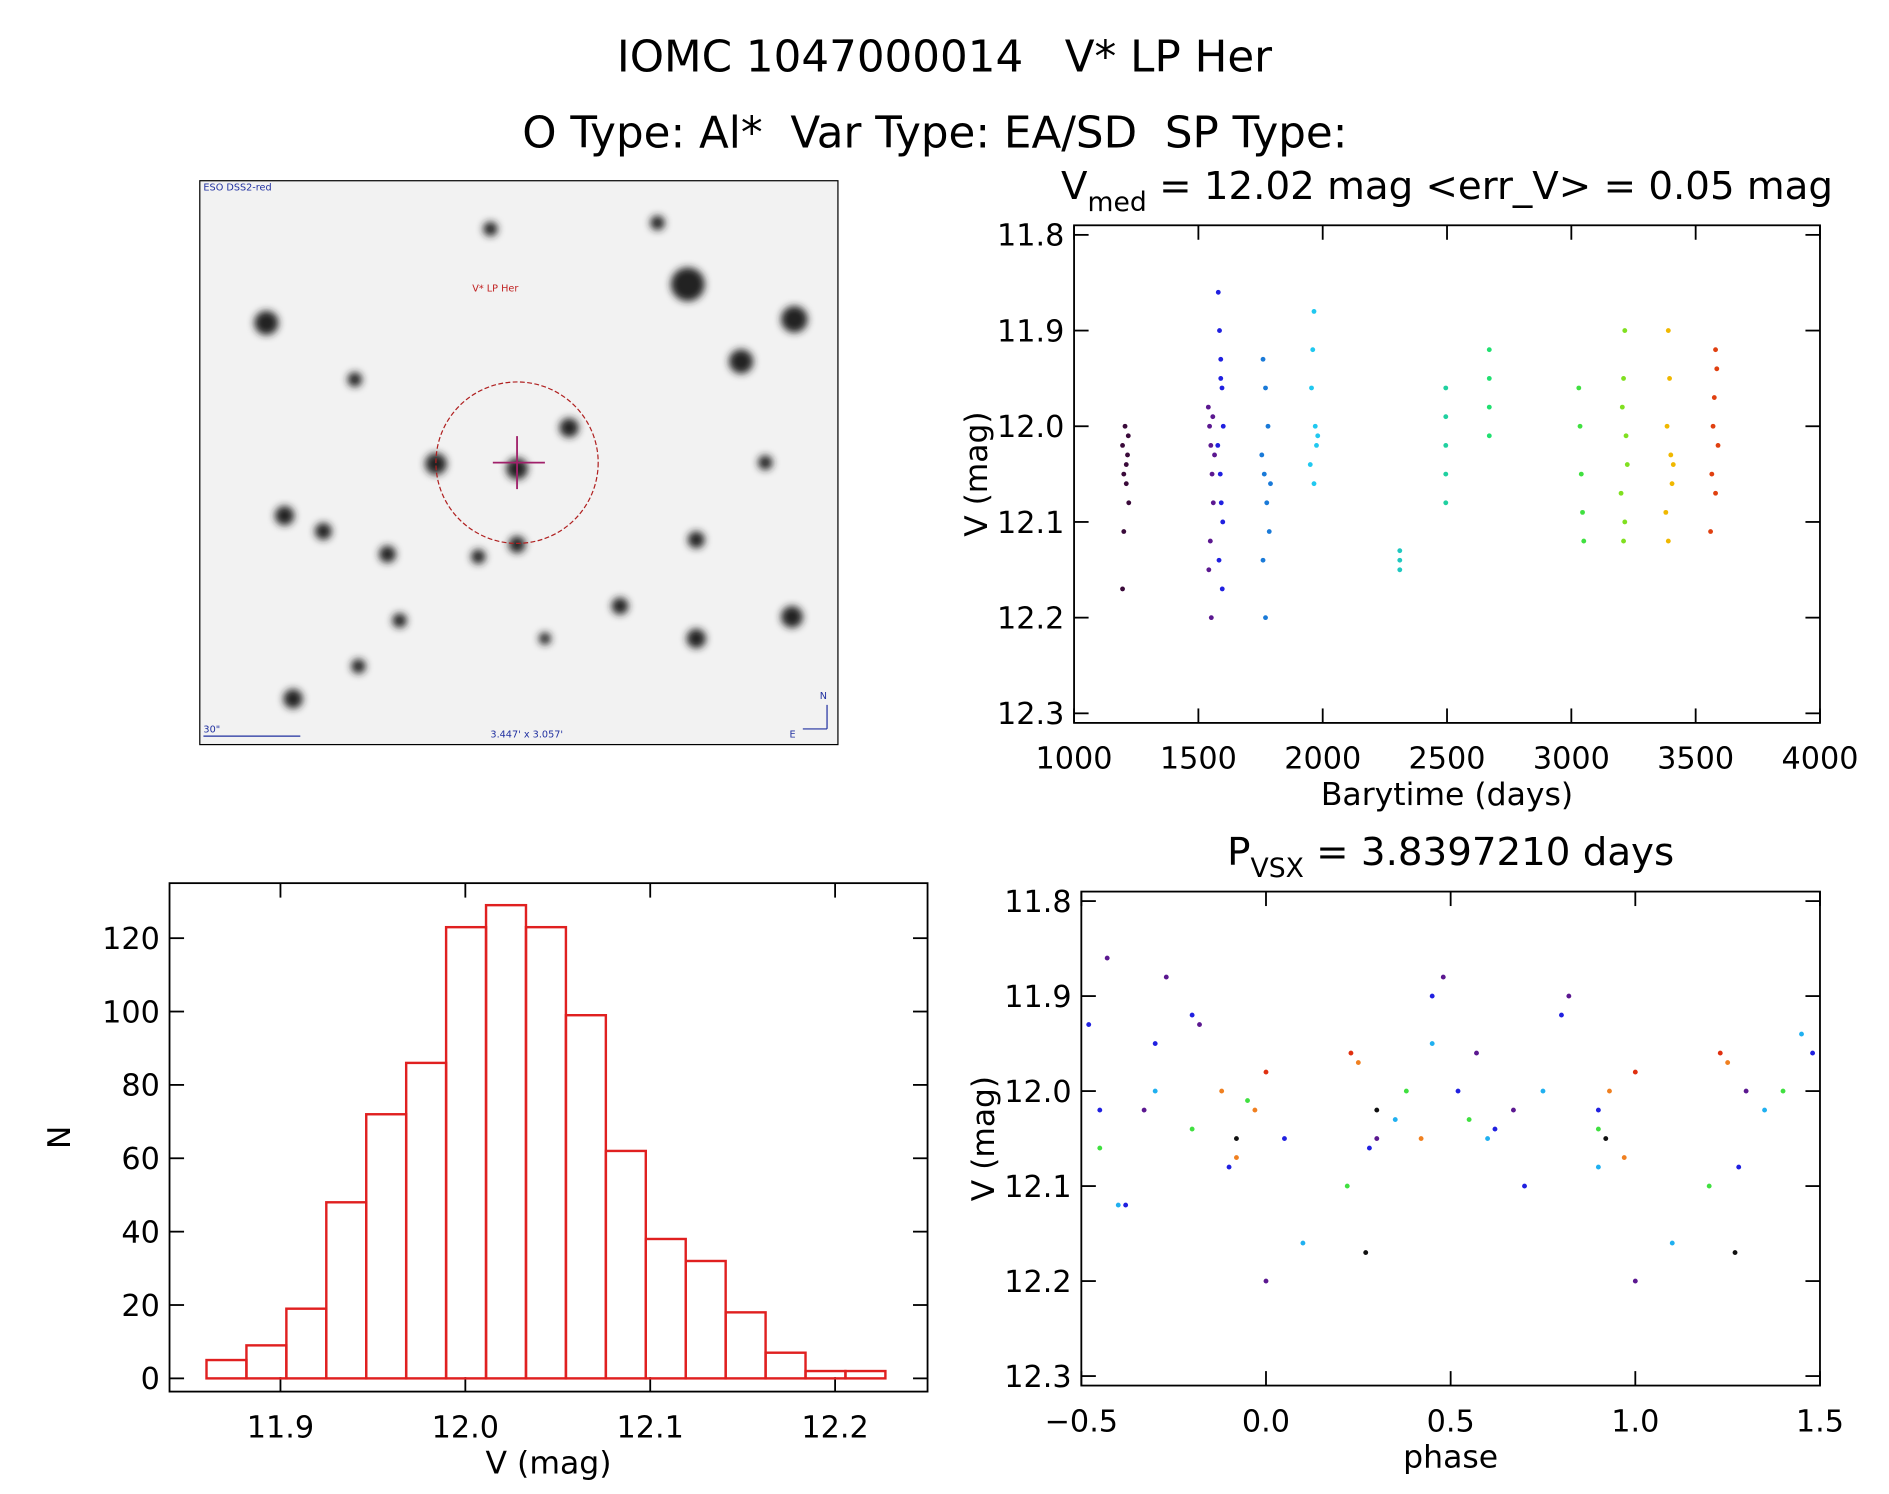 Image resolution: width=1889 pixels, height=1494 pixels. I want to click on title-main: V, so click(1074, 186).